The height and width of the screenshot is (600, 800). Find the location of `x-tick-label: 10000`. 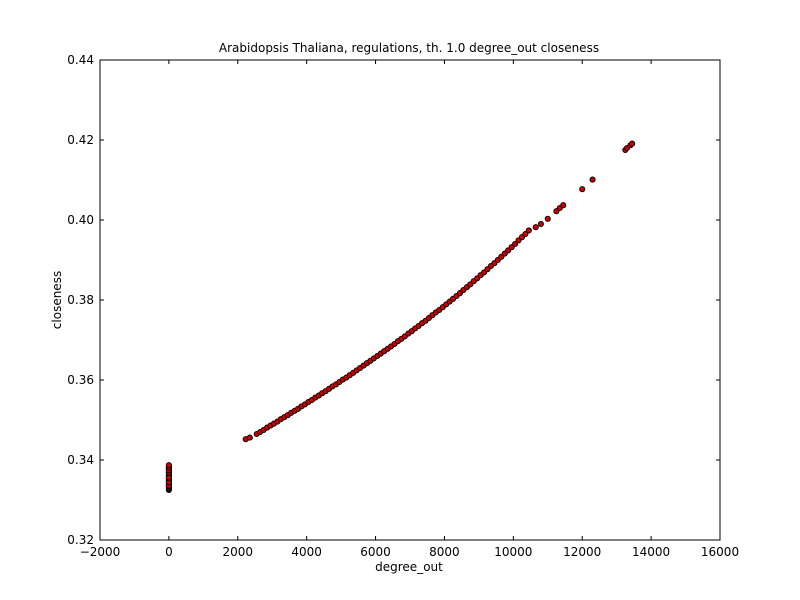

x-tick-label: 10000 is located at coordinates (513, 552).